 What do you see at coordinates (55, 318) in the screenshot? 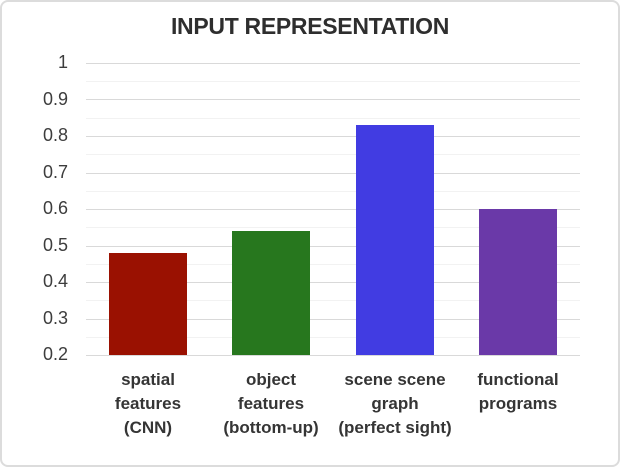
I see `y-tick-label: 0.3` at bounding box center [55, 318].